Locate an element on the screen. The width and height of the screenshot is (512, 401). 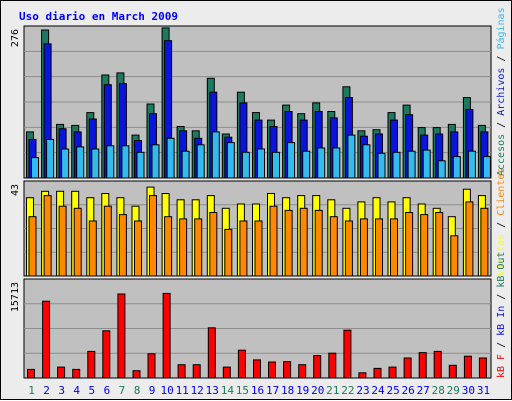
x-tick-label-day-6: 6 is located at coordinates (107, 390).